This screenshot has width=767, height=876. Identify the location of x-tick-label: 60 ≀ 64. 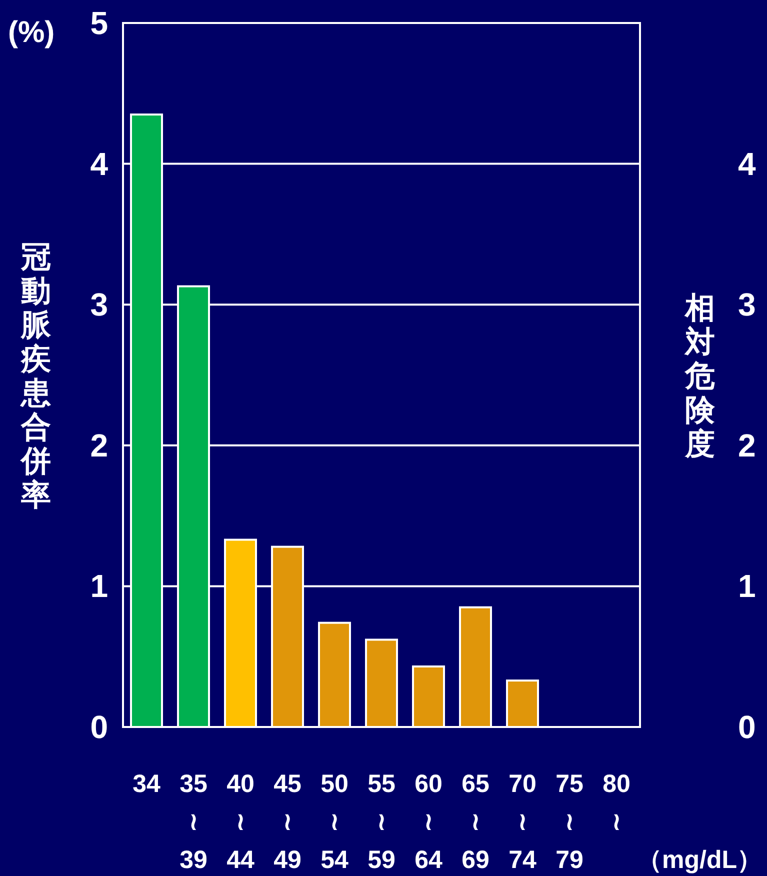
(428, 822).